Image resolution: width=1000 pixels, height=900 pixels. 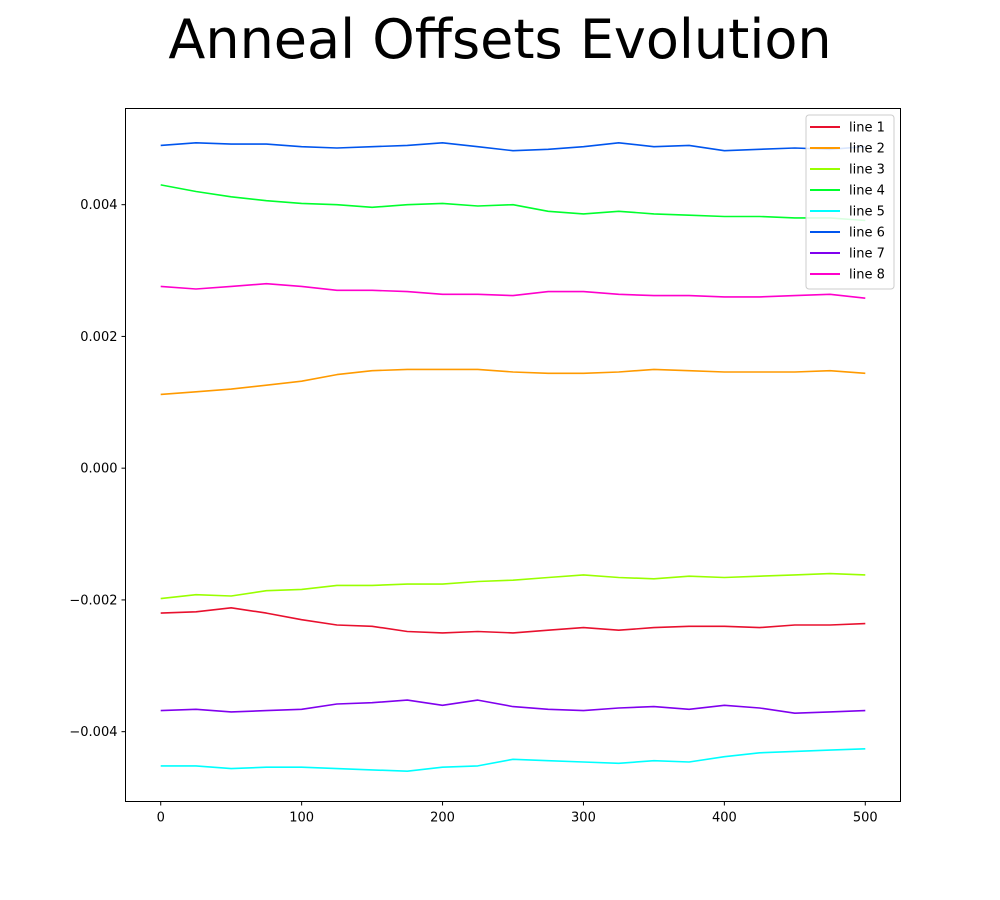 I want to click on legend-label: line 5, so click(x=867, y=212).